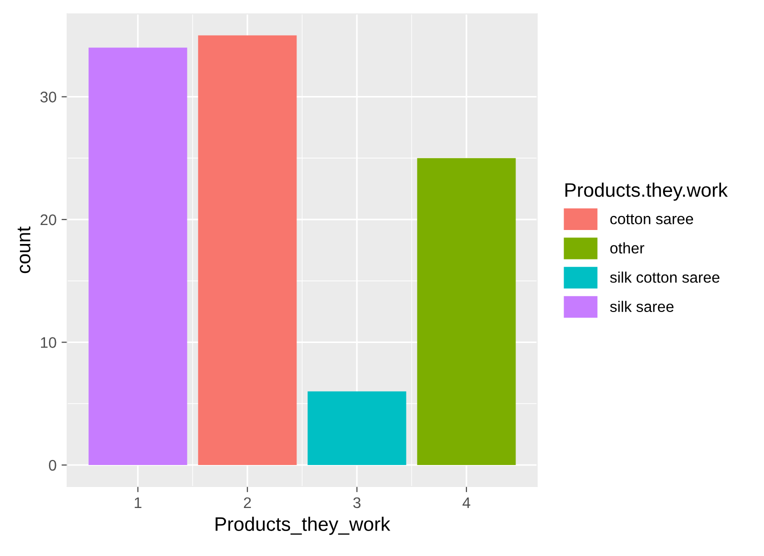 This screenshot has width=764, height=556. Describe the element at coordinates (52, 465) in the screenshot. I see `y-tick-label: 0` at that location.